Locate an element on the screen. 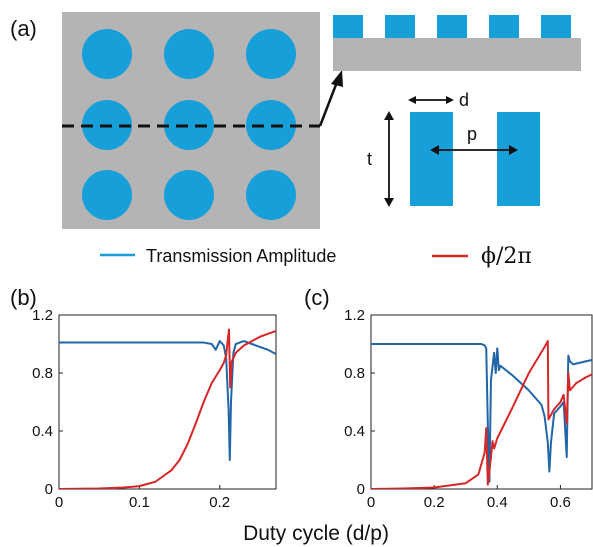 This screenshot has width=593, height=547. legend: Transmission Amplitude ϕ/2π is located at coordinates (316, 256).